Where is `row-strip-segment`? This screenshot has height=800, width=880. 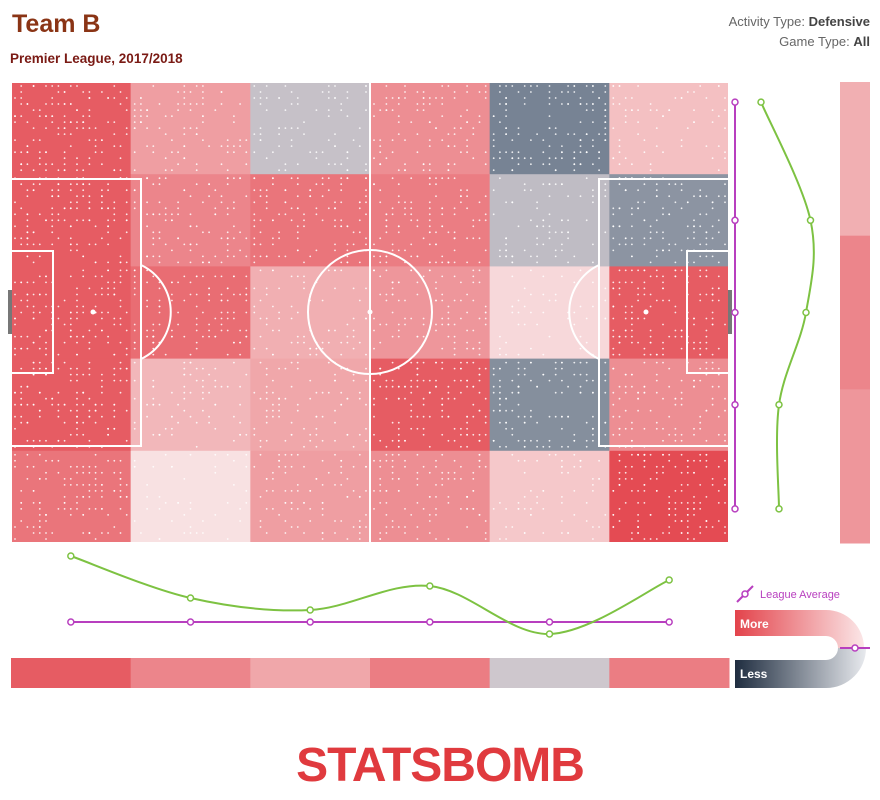
row-strip-segment is located at coordinates (855, 312).